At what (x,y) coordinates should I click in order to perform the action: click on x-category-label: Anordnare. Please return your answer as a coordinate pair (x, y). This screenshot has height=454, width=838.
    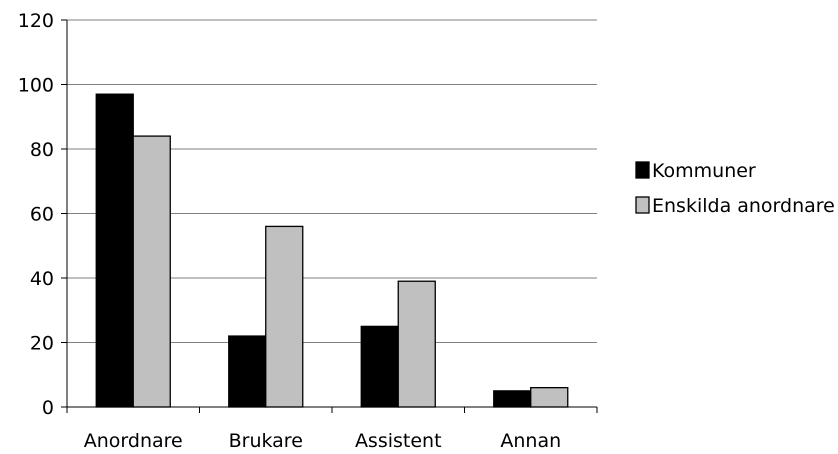
    Looking at the image, I should click on (133, 441).